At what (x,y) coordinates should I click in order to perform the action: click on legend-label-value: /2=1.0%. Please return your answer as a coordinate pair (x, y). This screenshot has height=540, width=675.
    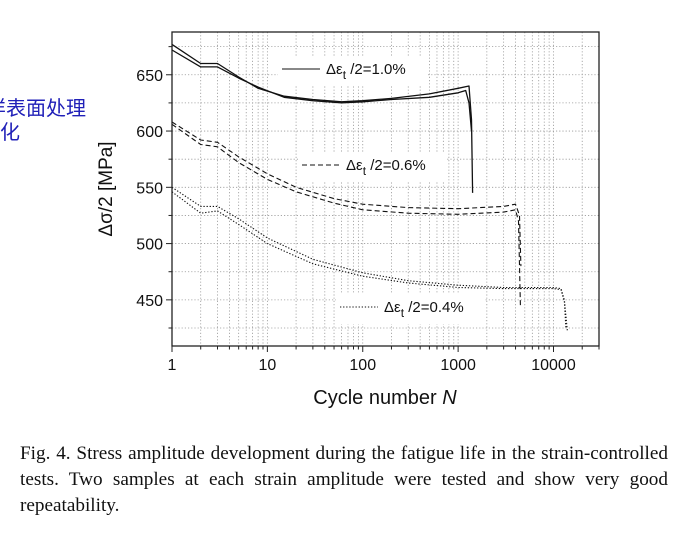
    Looking at the image, I should click on (376, 69).